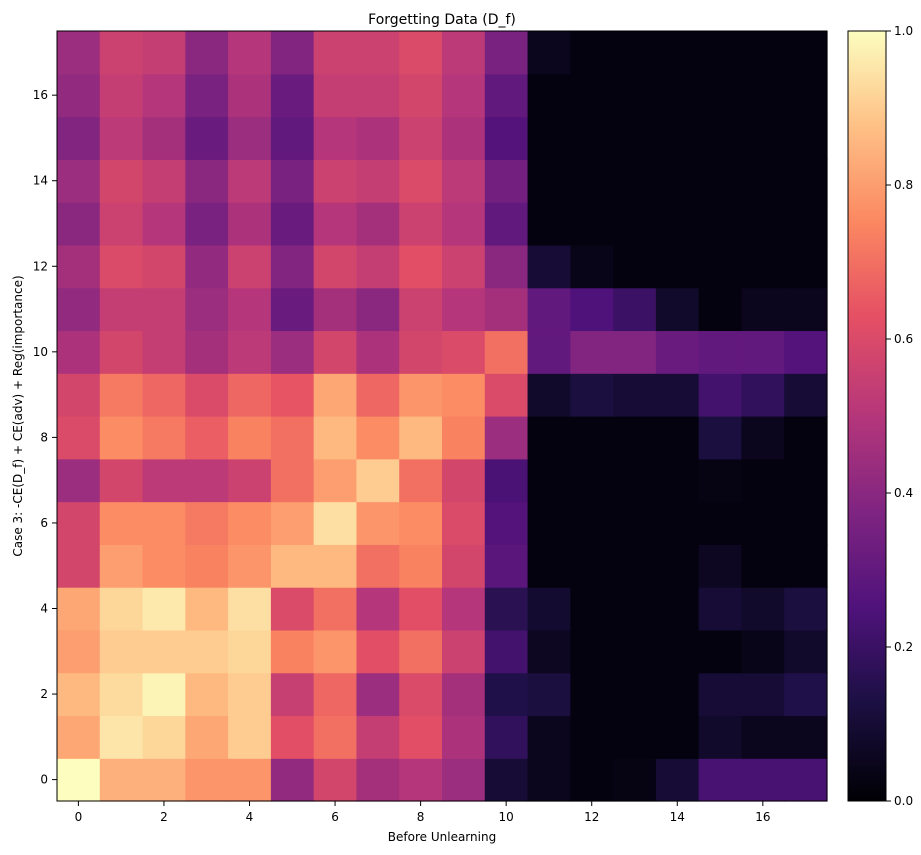 This screenshot has width=921, height=855. I want to click on x-tick-label: 2, so click(164, 817).